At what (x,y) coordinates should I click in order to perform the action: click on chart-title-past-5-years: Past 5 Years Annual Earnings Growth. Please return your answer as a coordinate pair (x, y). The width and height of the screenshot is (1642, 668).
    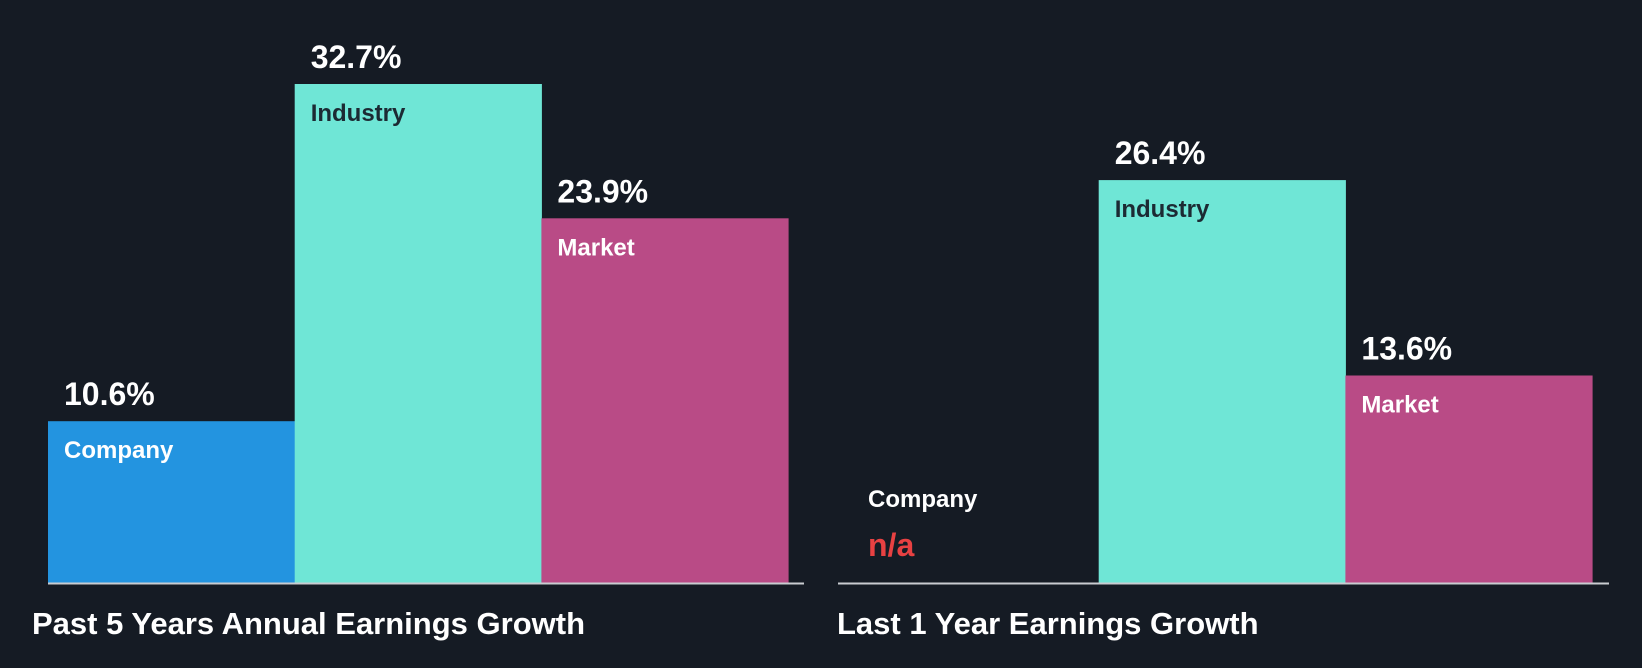
    Looking at the image, I should click on (309, 623).